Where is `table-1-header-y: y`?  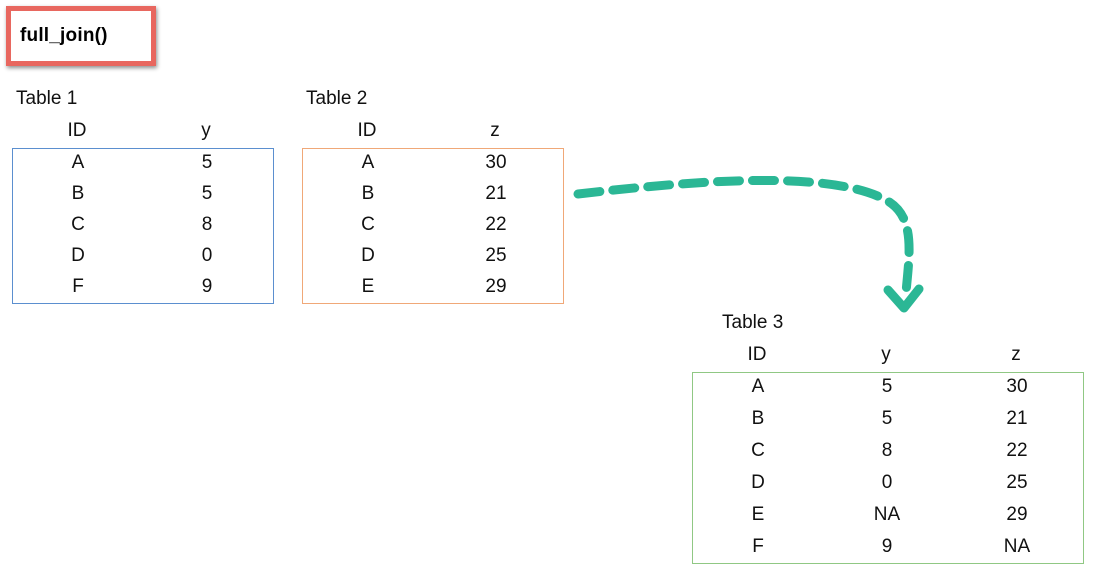 table-1-header-y: y is located at coordinates (206, 130).